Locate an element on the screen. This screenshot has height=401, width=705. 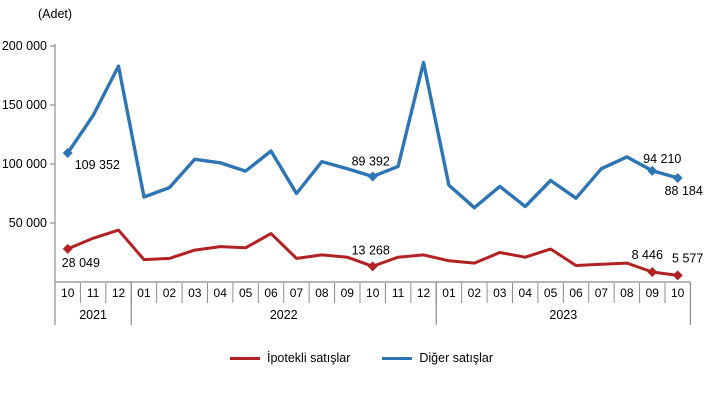
year-label: 2023 is located at coordinates (563, 315).